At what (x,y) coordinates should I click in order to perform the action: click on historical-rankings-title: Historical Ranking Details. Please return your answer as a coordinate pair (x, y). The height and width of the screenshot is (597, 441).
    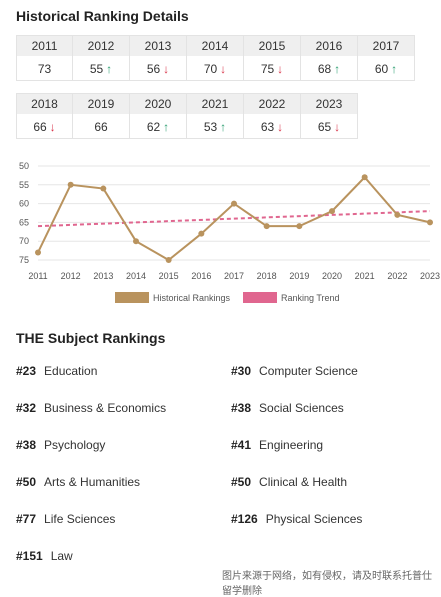
    Looking at the image, I should click on (102, 16).